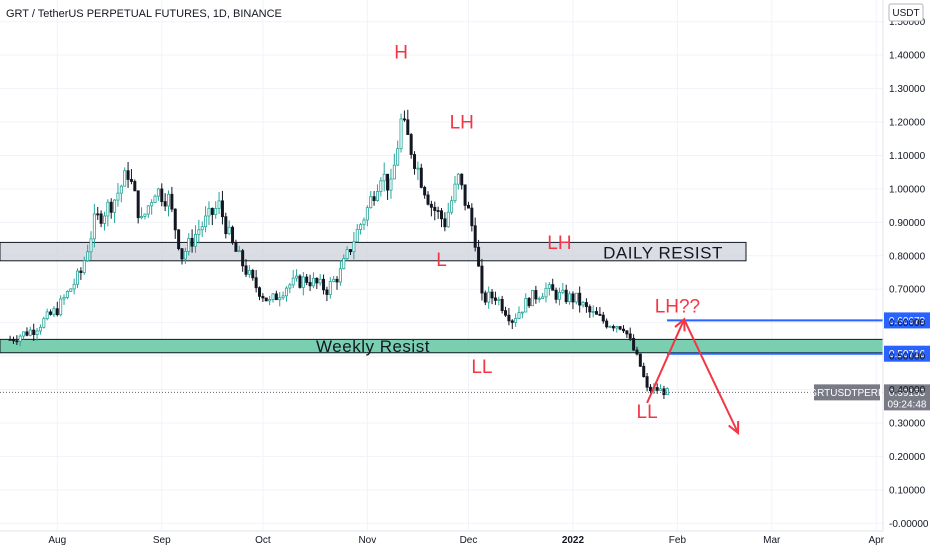  I want to click on weekly-resist-zone, so click(442, 346).